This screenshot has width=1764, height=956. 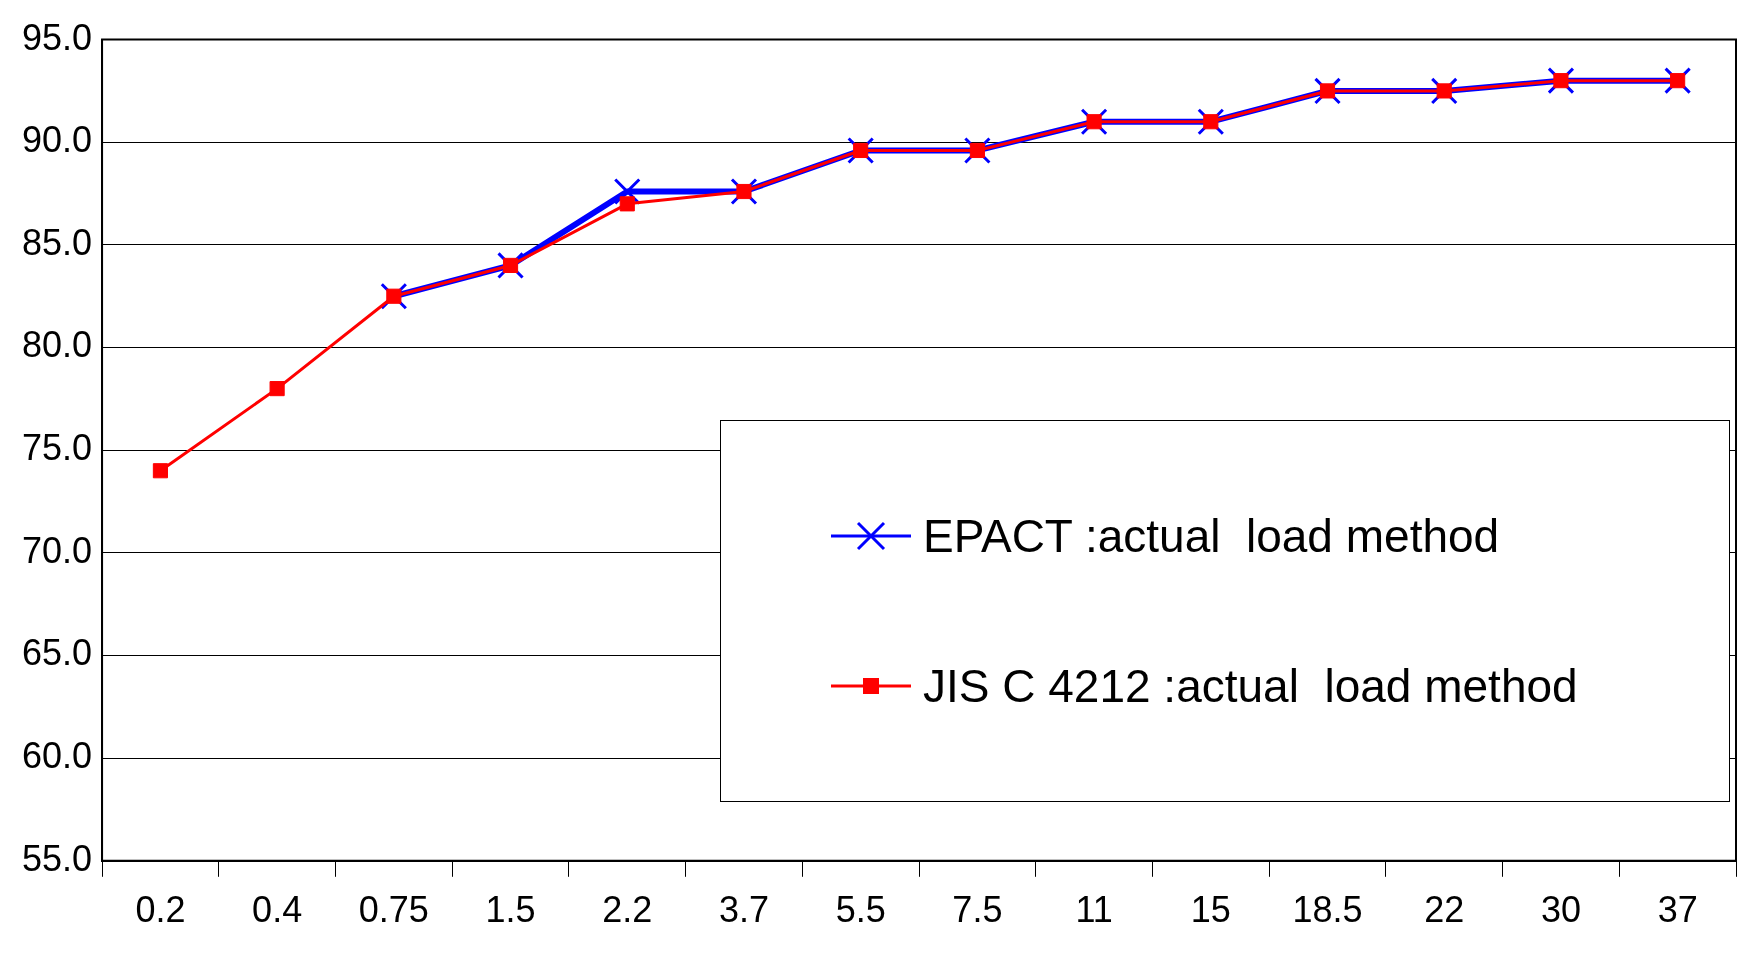 I want to click on y-tick-label: 90.0, so click(x=57, y=140).